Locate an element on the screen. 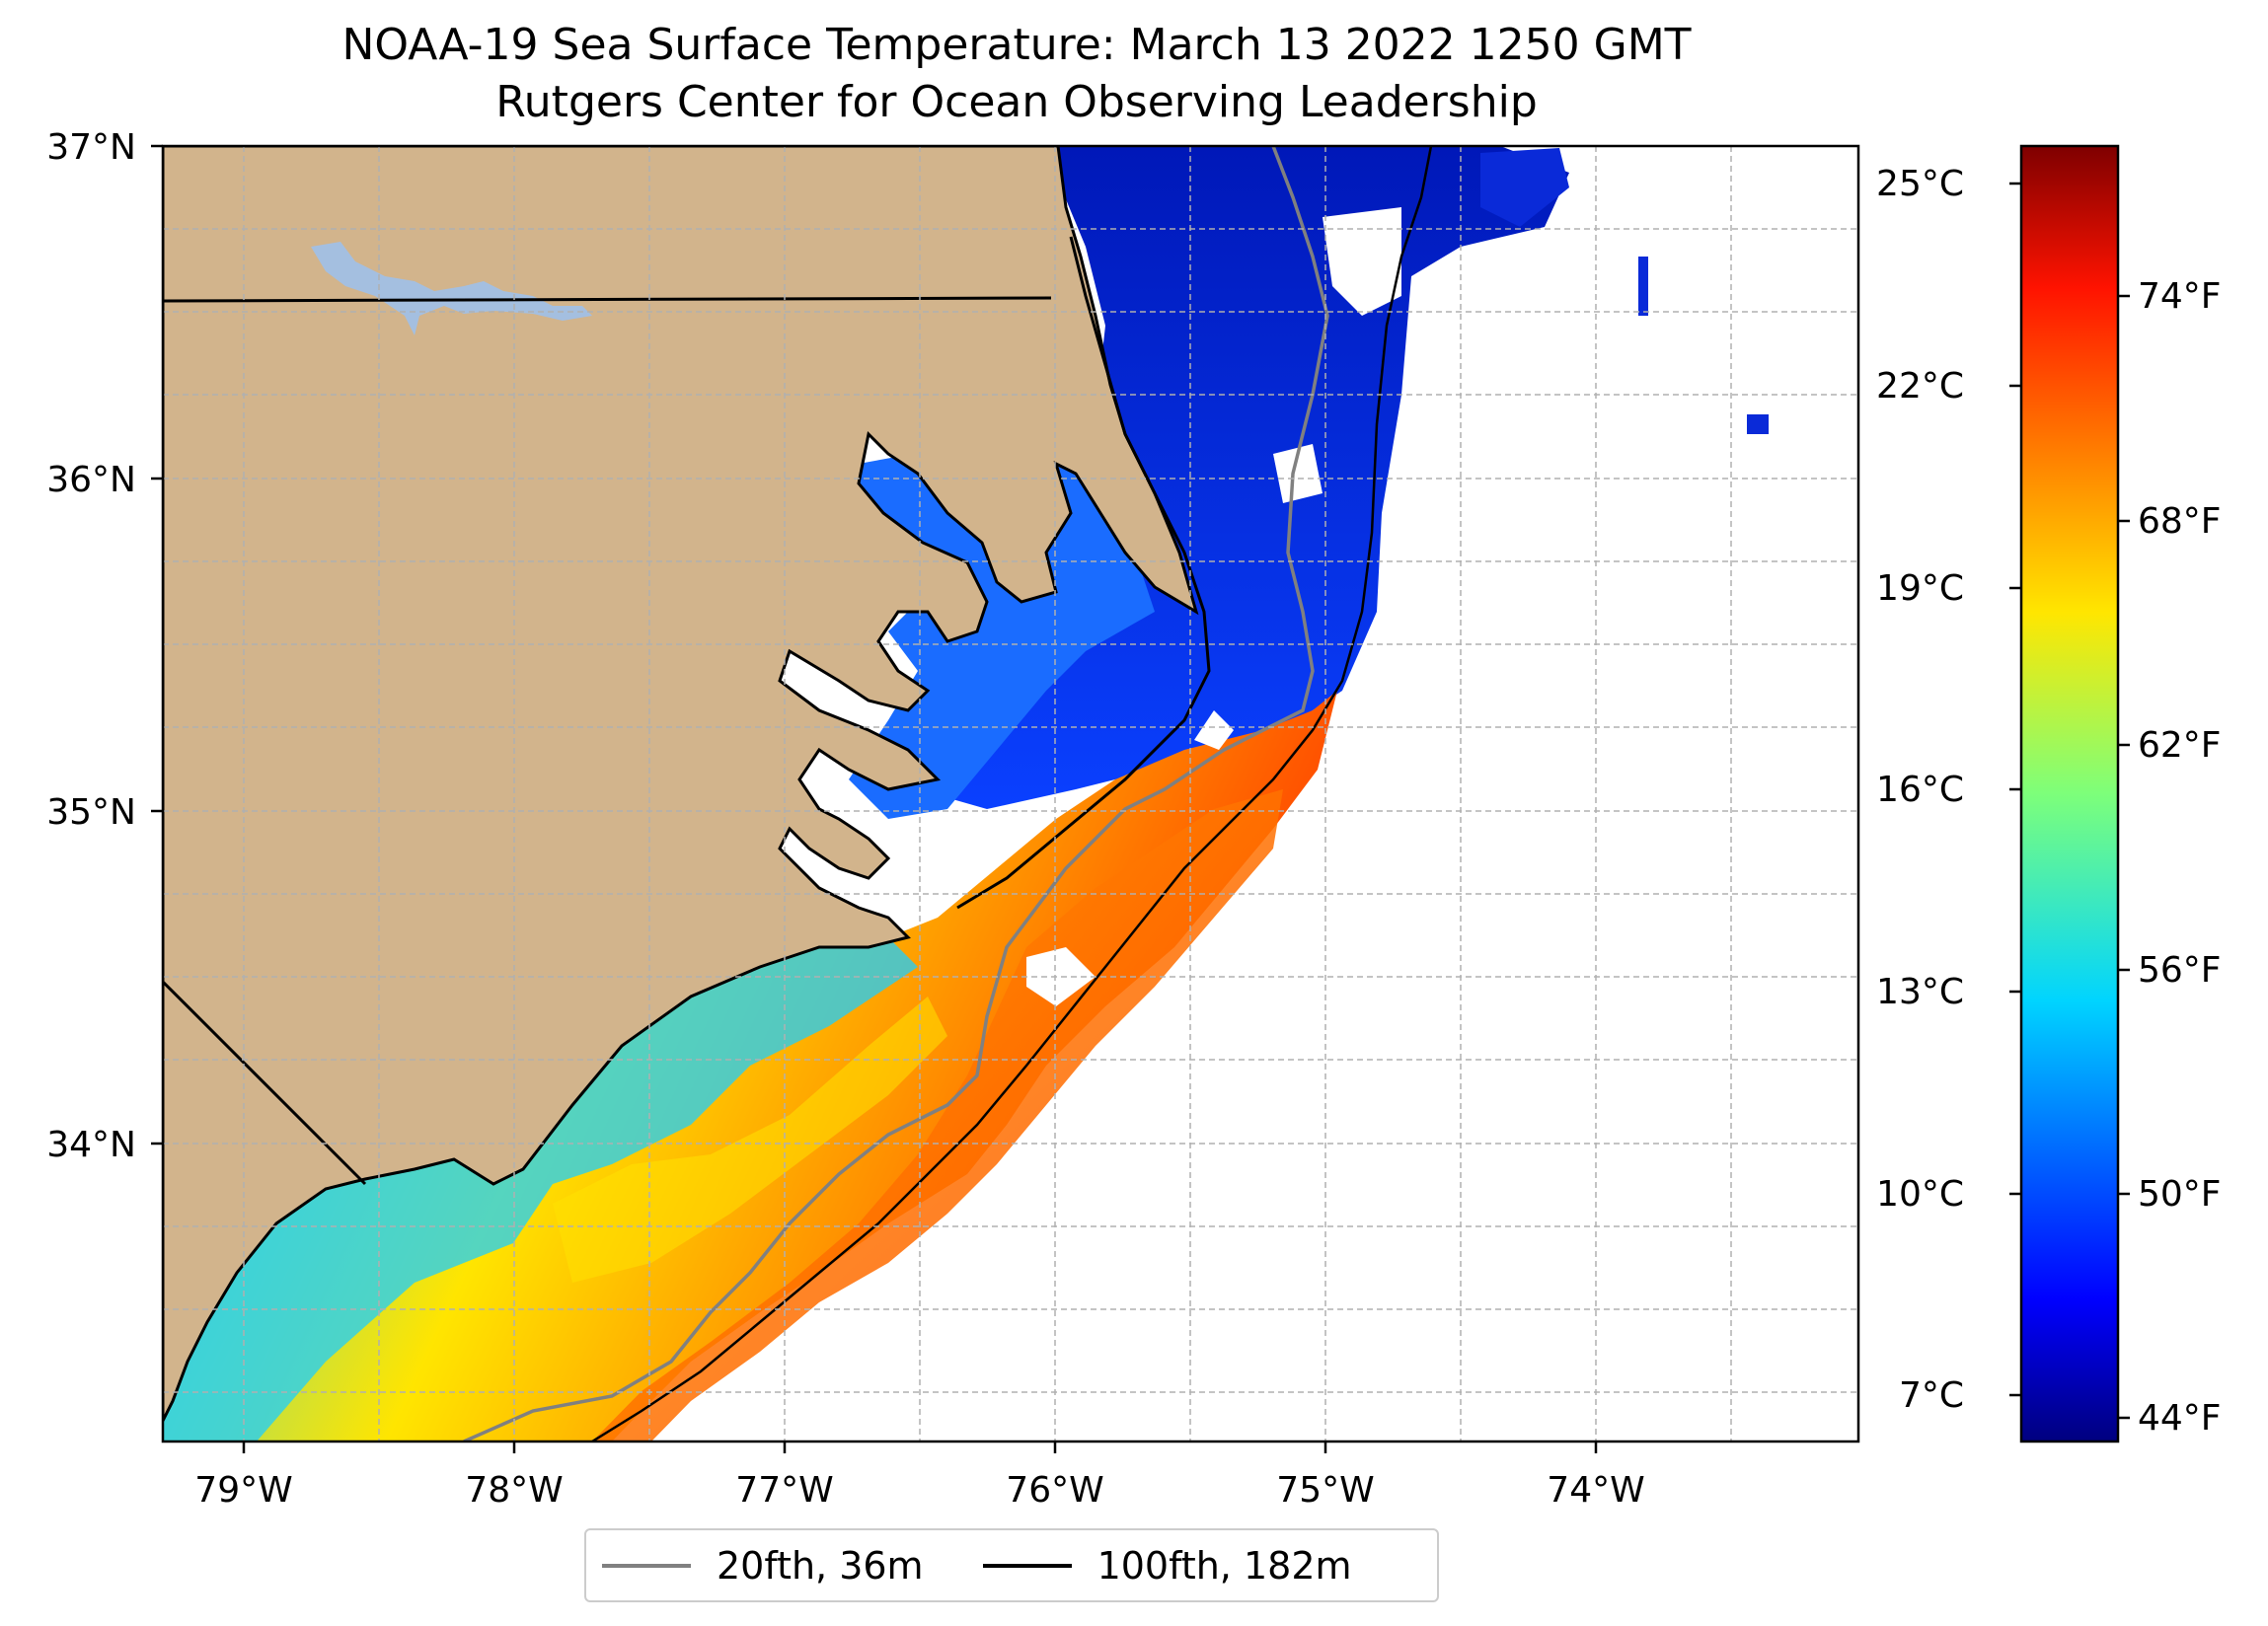 The width and height of the screenshot is (2268, 1626). lat-label-36n: 36°N is located at coordinates (91, 480).